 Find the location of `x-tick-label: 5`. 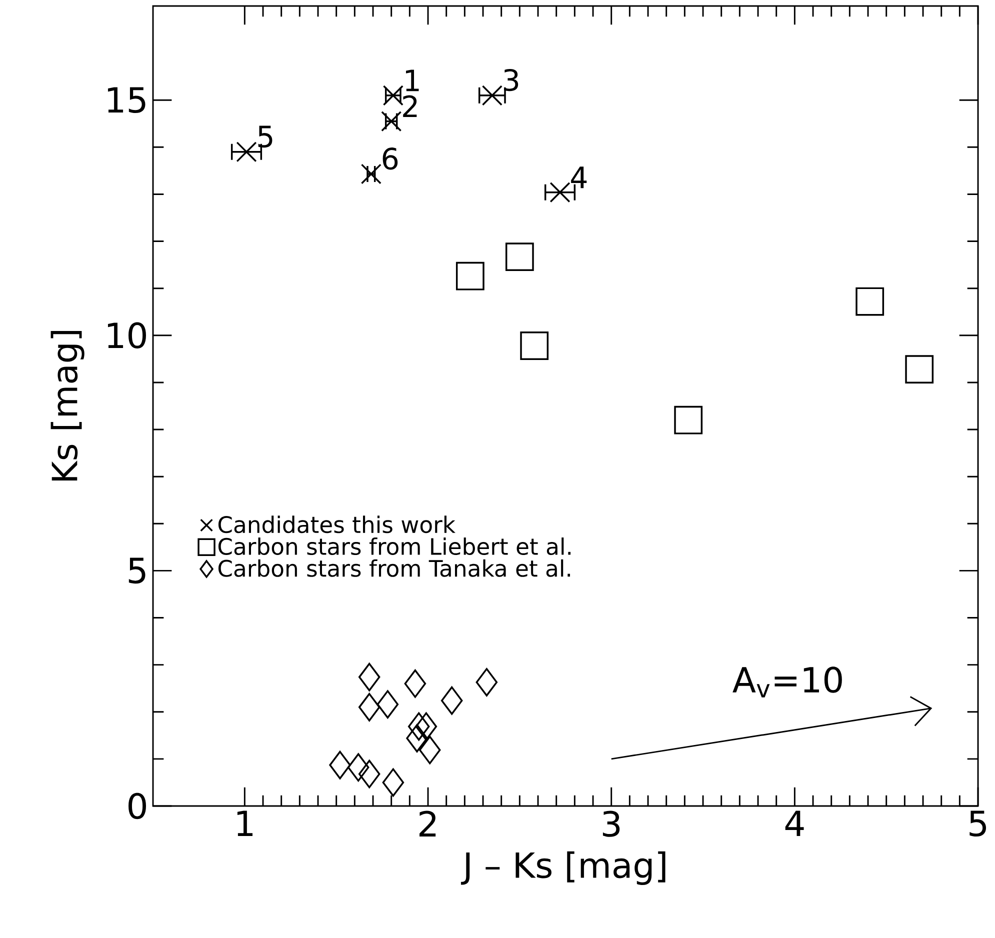

x-tick-label: 5 is located at coordinates (978, 823).